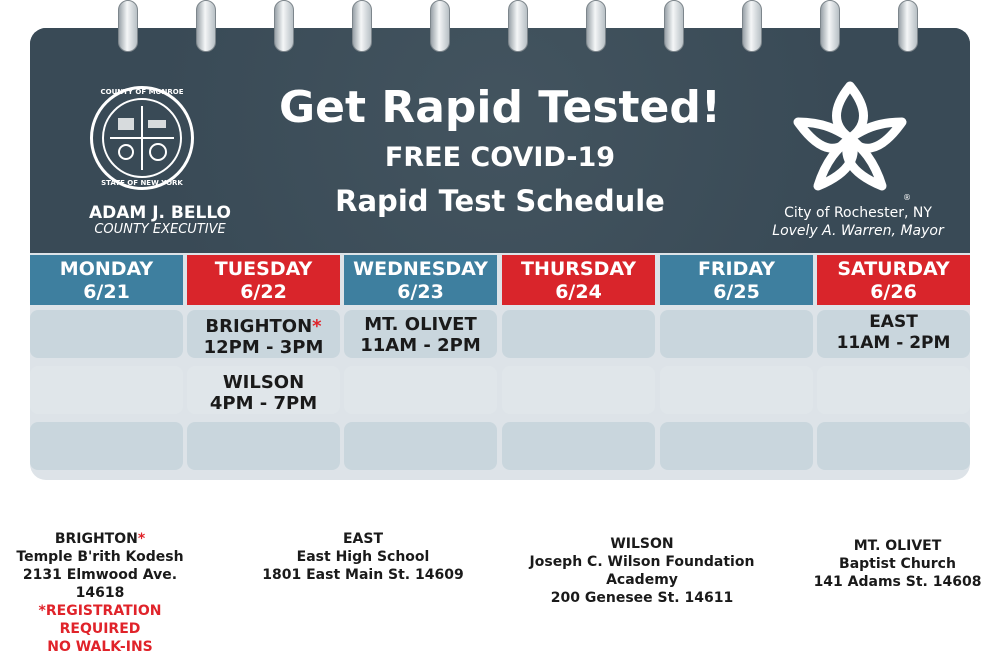 The image size is (1000, 656). I want to click on day-header-saturday: SATURDAY 6/26, so click(893, 280).